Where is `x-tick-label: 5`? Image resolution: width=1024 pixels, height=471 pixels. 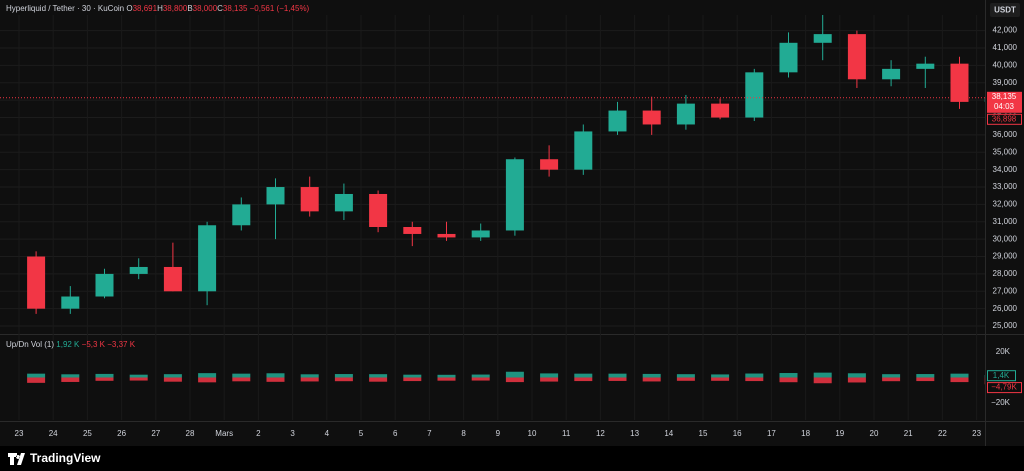
x-tick-label: 5 is located at coordinates (361, 433).